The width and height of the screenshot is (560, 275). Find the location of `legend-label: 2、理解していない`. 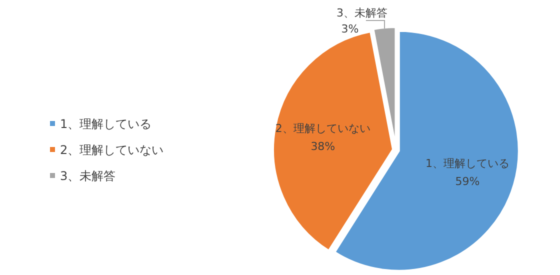

legend-label: 2、理解していない is located at coordinates (112, 150).